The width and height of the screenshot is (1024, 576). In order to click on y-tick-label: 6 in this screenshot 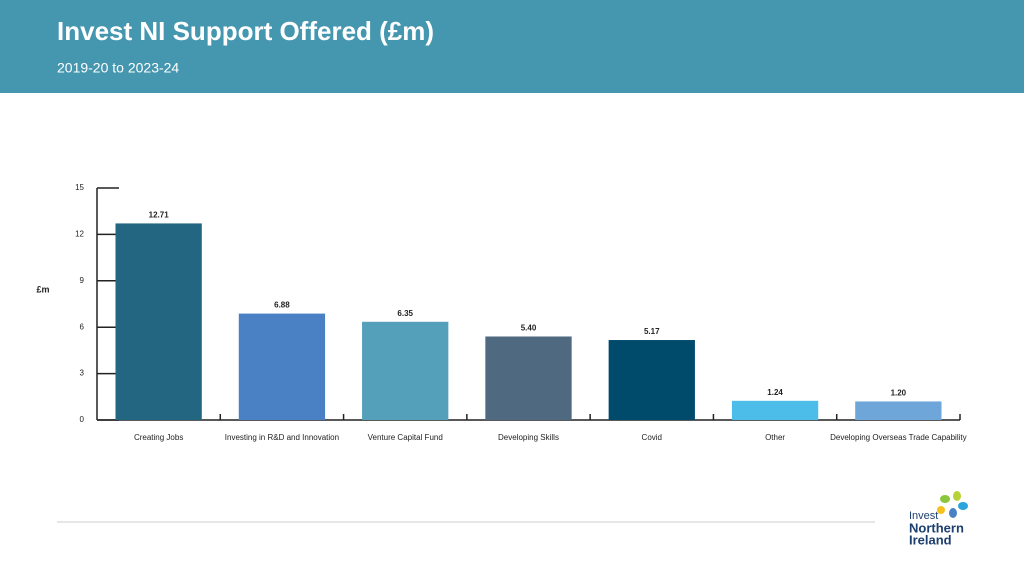, I will do `click(82, 326)`.